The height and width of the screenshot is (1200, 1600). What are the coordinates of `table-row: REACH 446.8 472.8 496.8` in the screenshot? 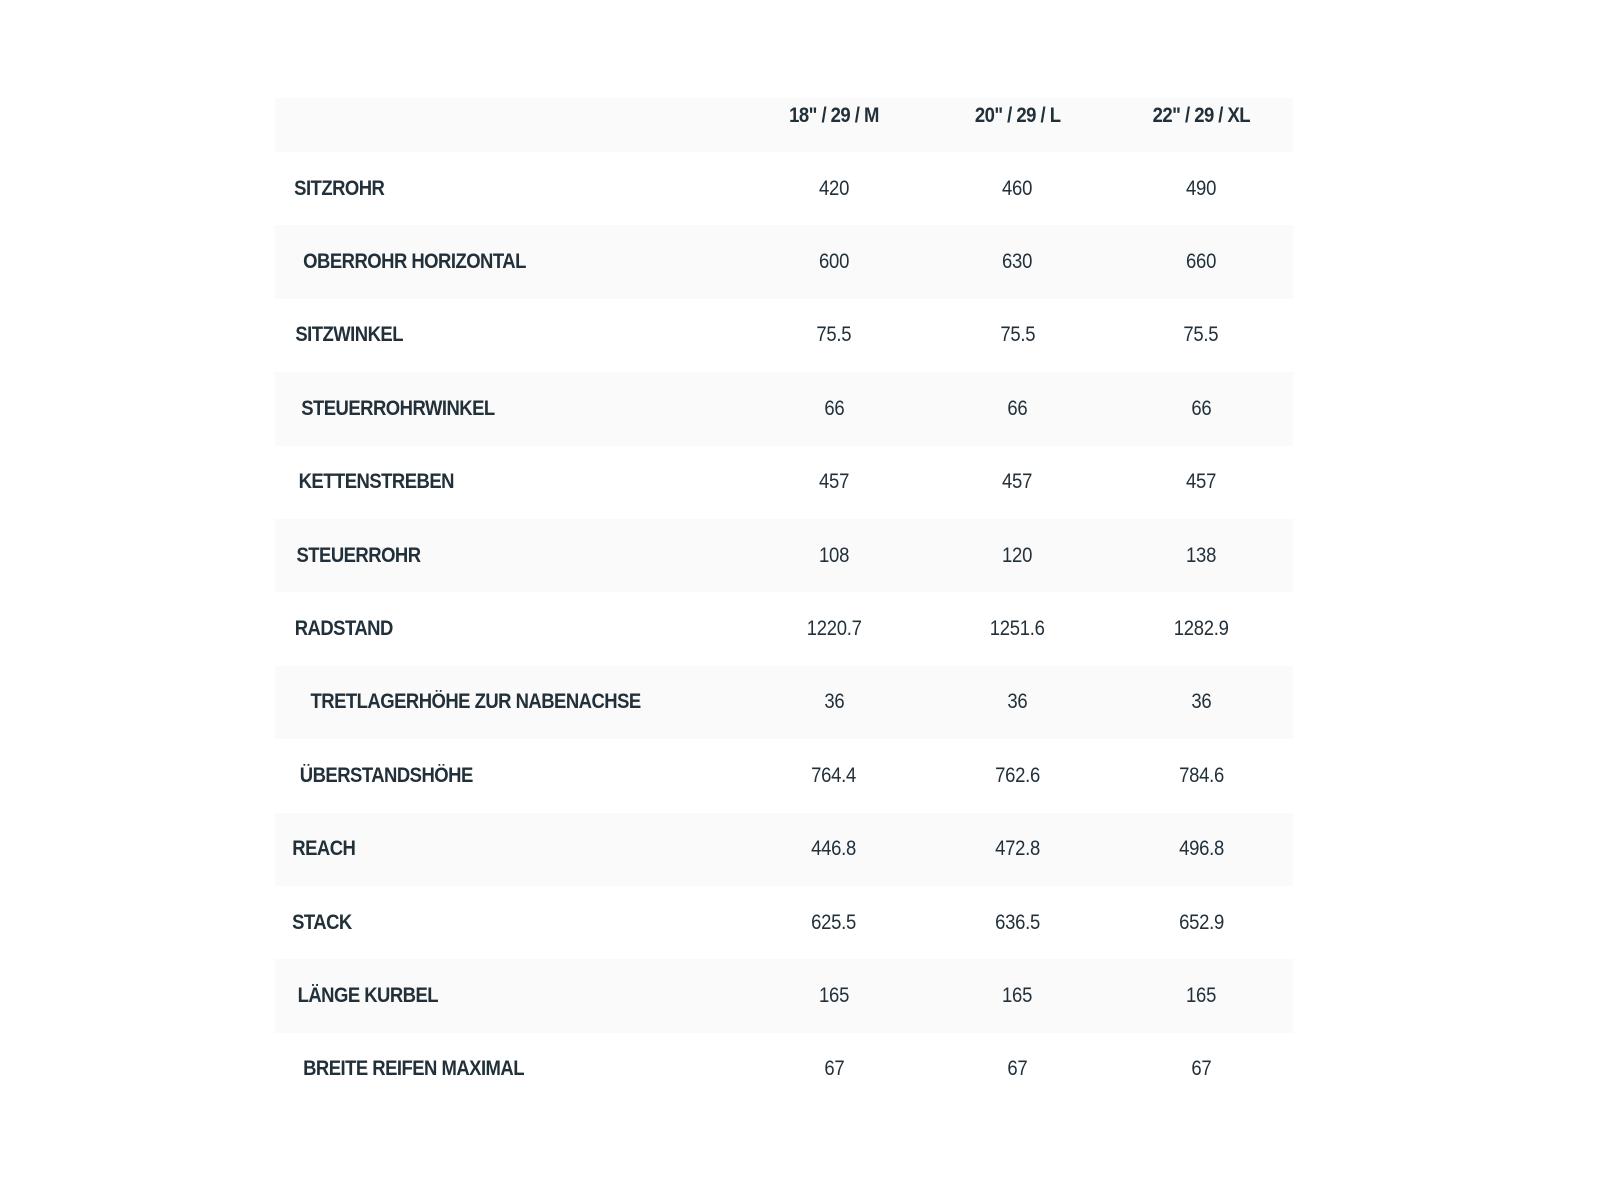 It's located at (784, 849).